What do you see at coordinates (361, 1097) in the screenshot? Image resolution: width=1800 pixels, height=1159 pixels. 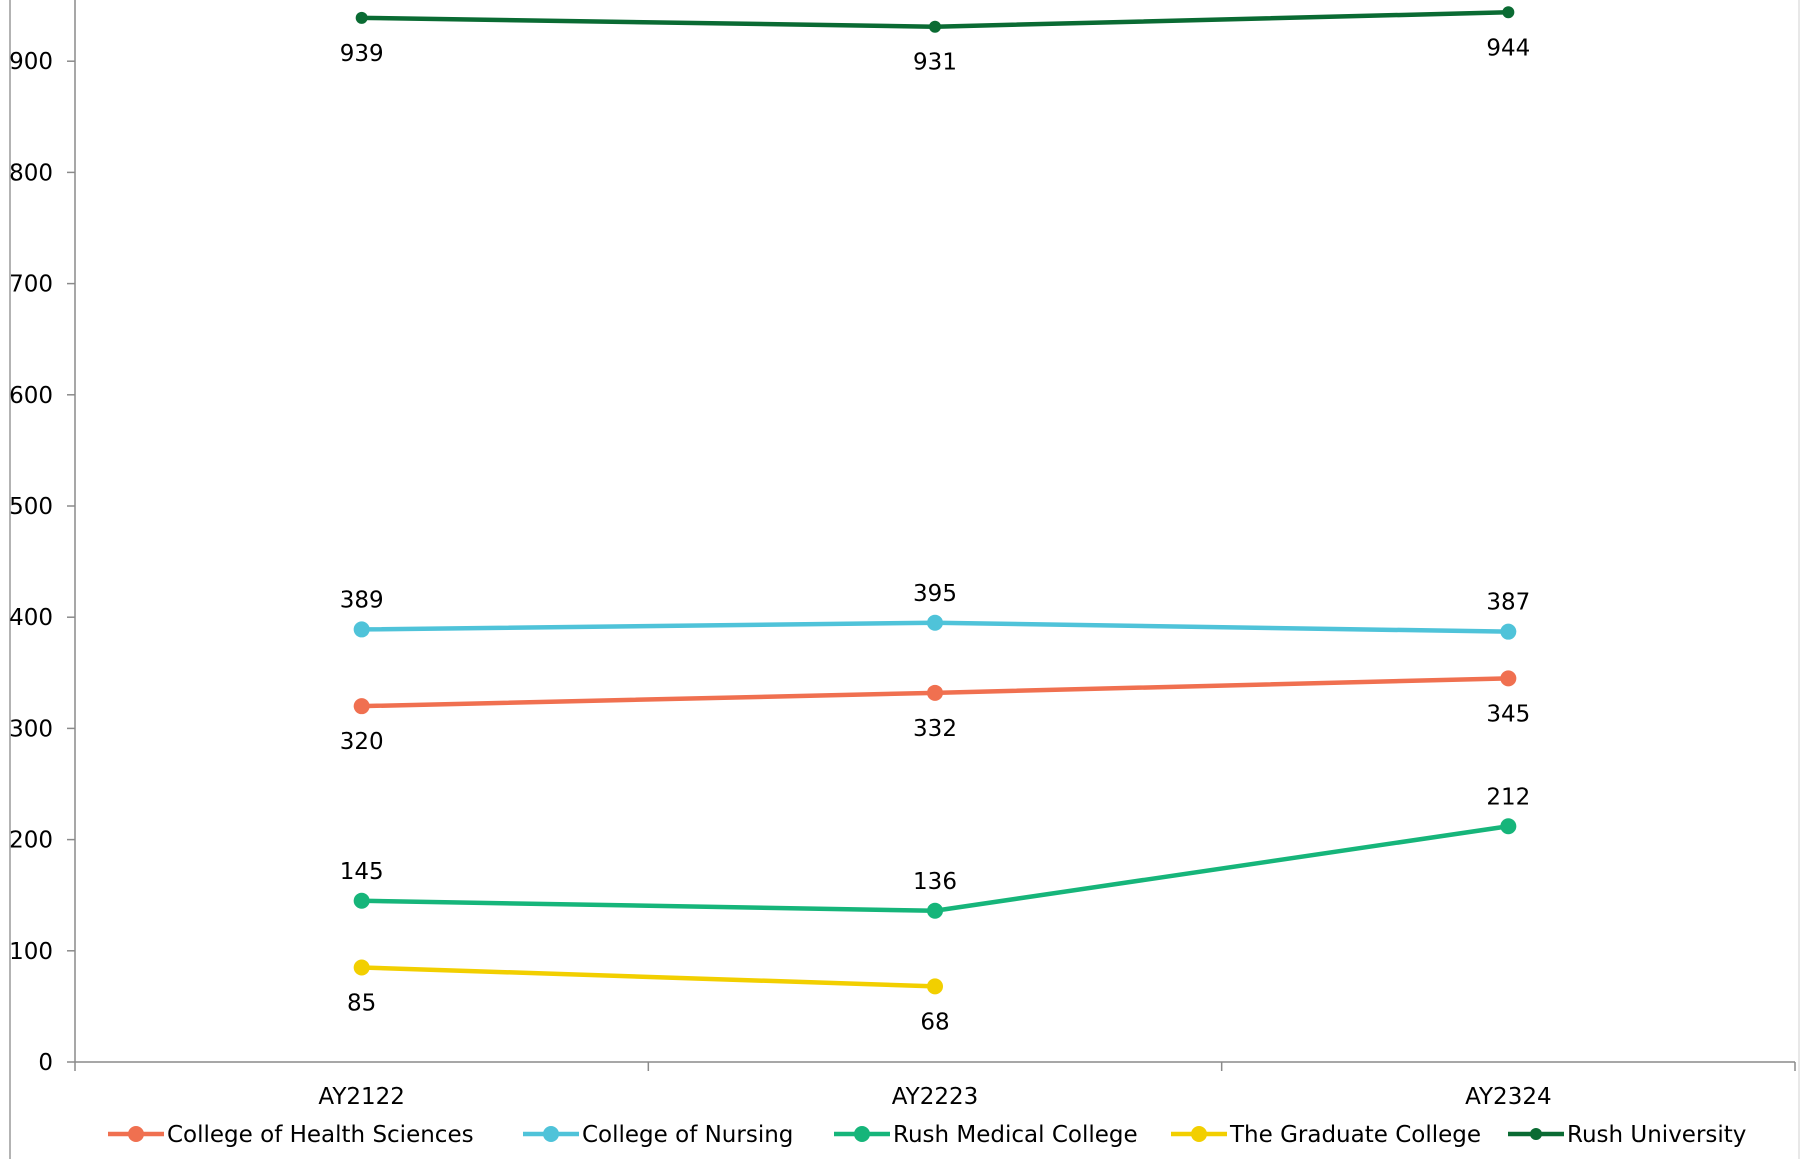 I see `x-tick-label: AY2122` at bounding box center [361, 1097].